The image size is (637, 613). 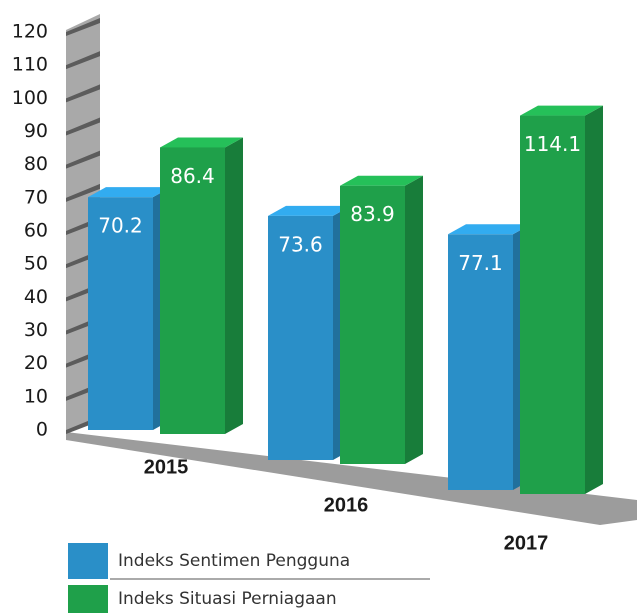 What do you see at coordinates (36, 197) in the screenshot?
I see `y-tick-label: 70` at bounding box center [36, 197].